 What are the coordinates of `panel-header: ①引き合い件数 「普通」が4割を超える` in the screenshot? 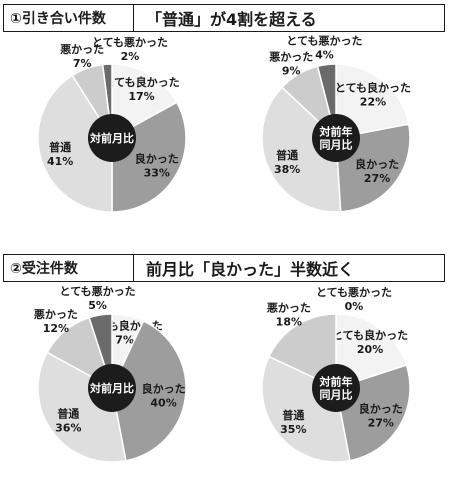 It's located at (224, 18).